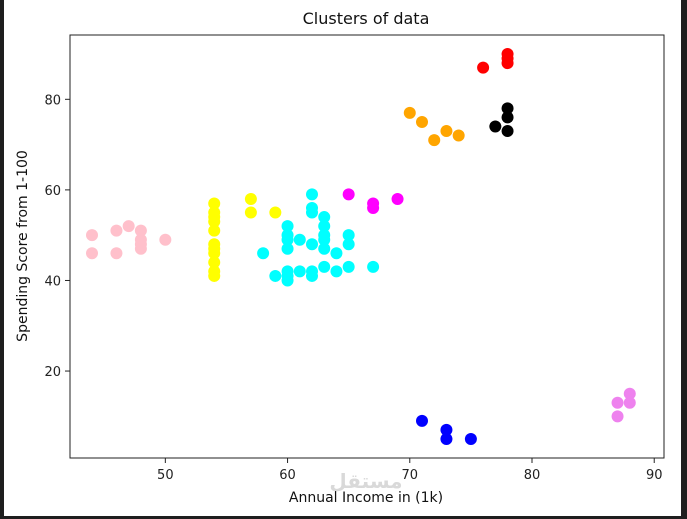 This screenshot has height=519, width=687. Describe the element at coordinates (52, 372) in the screenshot. I see `y-tick-label: 20` at that location.